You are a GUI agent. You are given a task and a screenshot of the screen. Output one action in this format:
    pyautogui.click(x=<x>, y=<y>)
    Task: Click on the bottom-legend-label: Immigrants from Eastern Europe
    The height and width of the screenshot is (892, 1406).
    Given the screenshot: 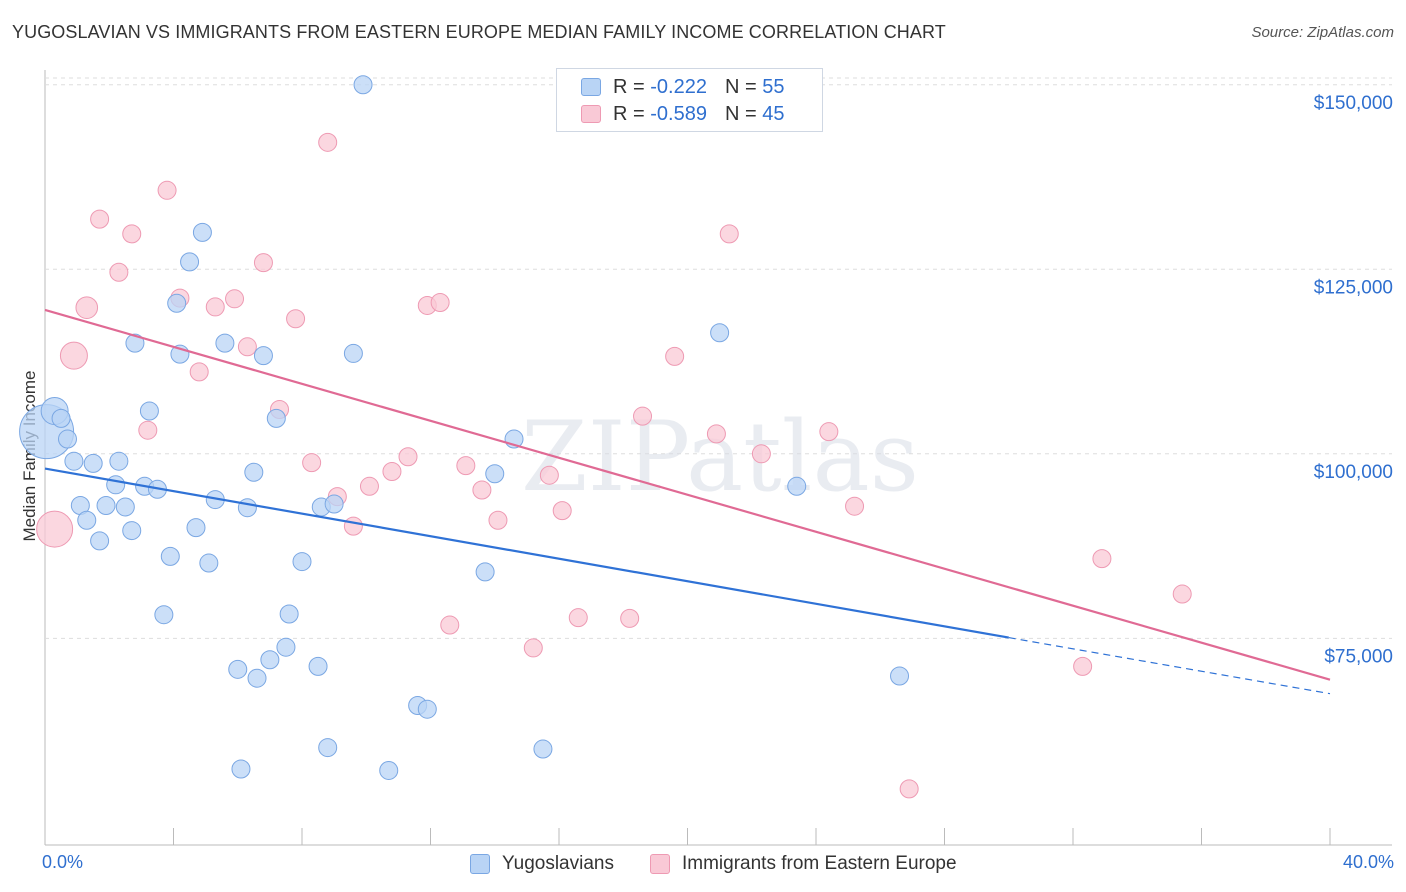 What is the action you would take?
    pyautogui.click(x=819, y=863)
    